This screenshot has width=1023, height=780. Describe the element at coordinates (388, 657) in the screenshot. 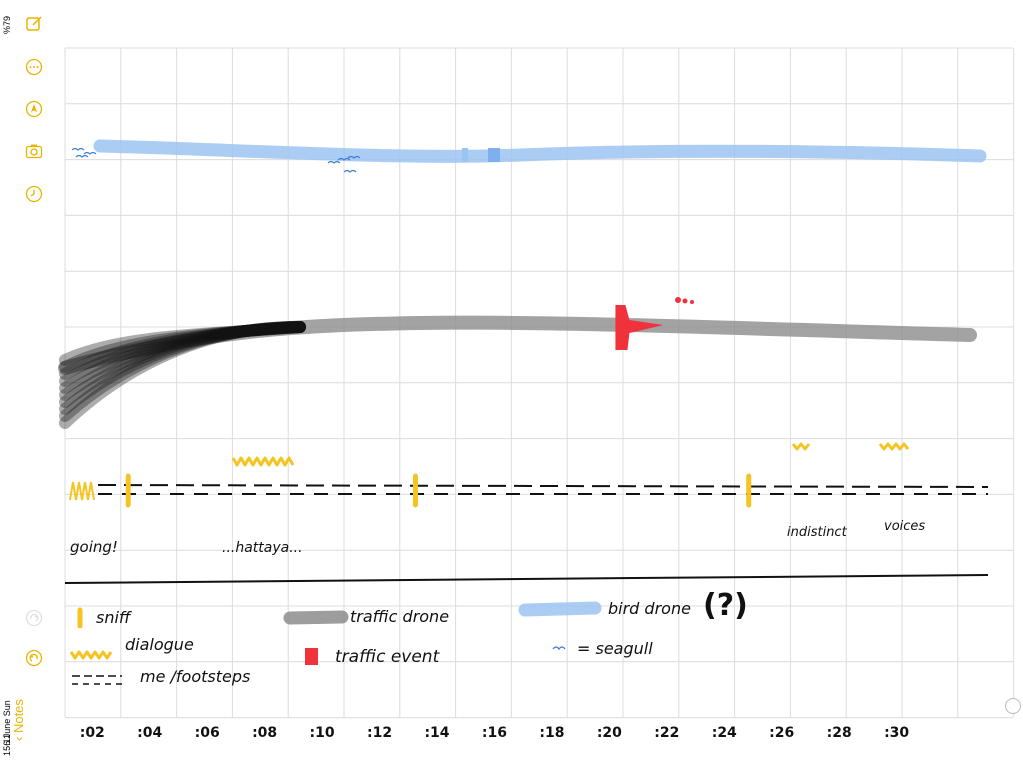

I see `legend-label: traffic event` at that location.